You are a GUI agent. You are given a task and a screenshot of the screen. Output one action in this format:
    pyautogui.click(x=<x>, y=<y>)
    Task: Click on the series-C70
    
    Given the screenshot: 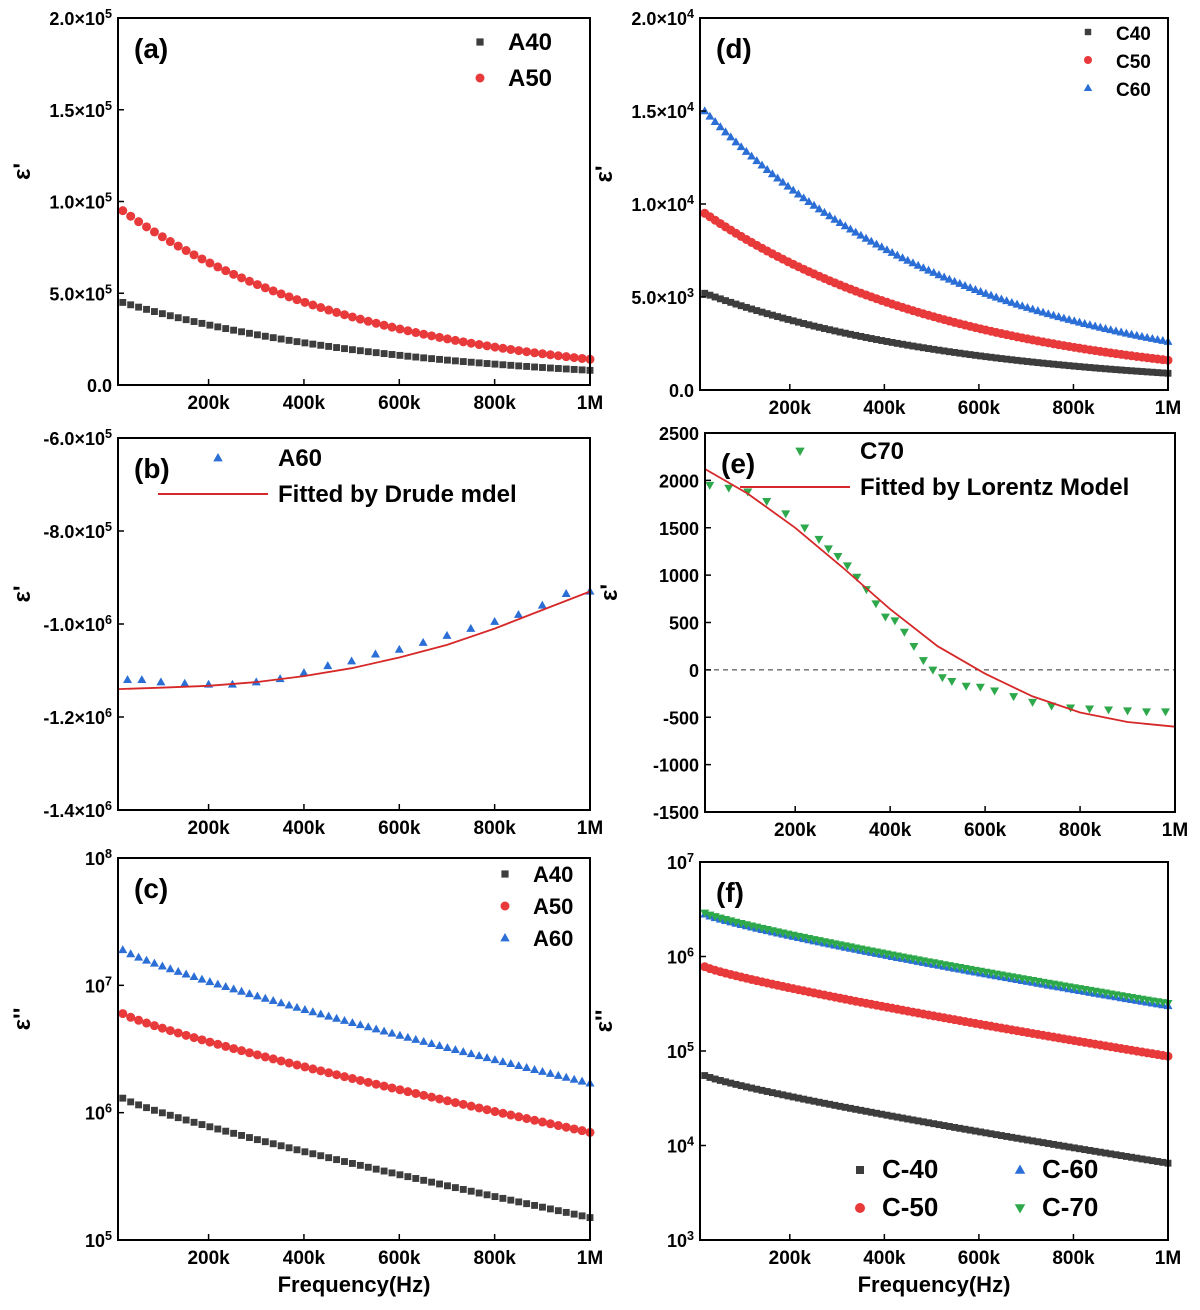 What is the action you would take?
    pyautogui.click(x=938, y=599)
    